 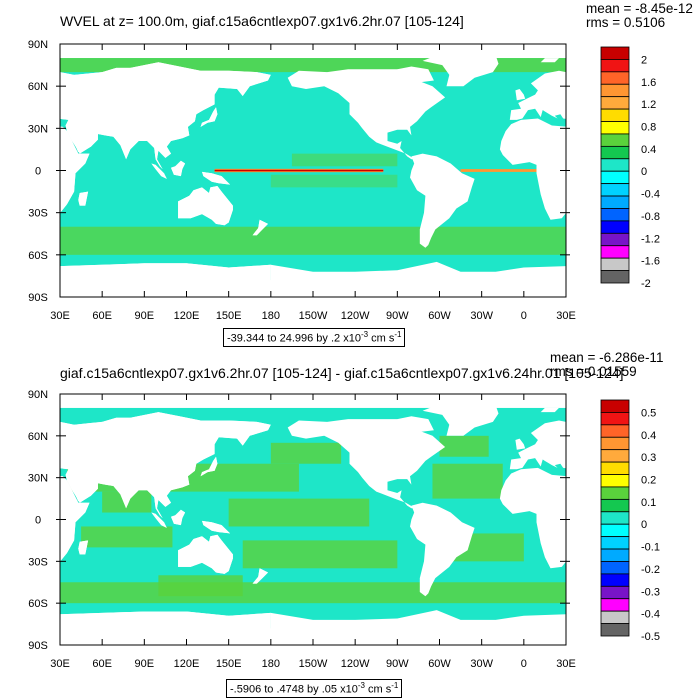 What do you see at coordinates (38, 562) in the screenshot?
I see `lat-tick-label: 30S` at bounding box center [38, 562].